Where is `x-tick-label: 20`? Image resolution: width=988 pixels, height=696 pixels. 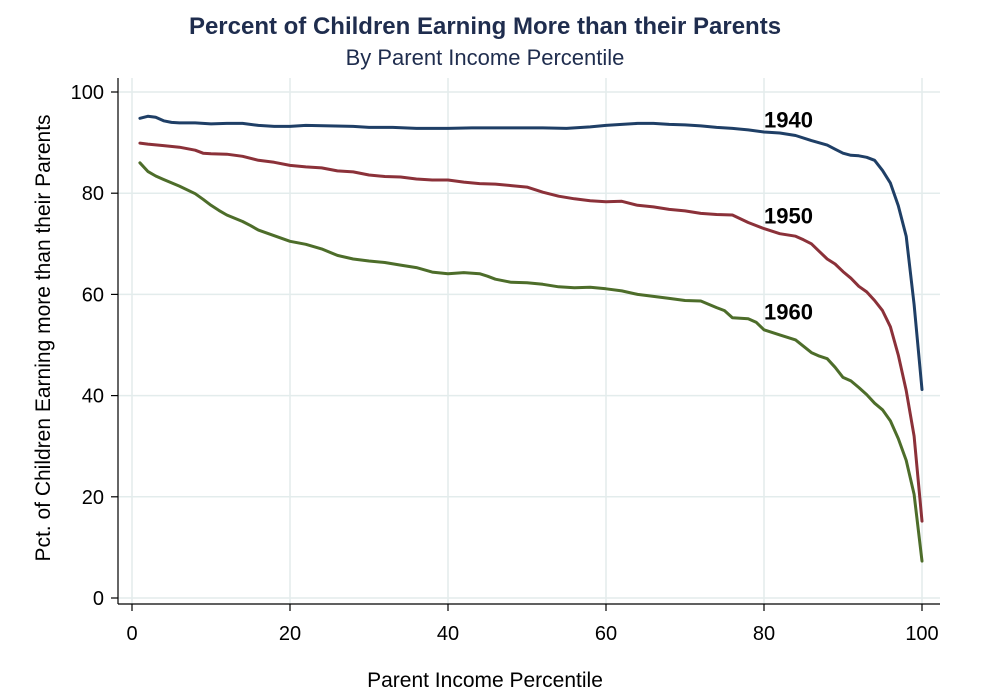
x-tick-label: 20 is located at coordinates (290, 634).